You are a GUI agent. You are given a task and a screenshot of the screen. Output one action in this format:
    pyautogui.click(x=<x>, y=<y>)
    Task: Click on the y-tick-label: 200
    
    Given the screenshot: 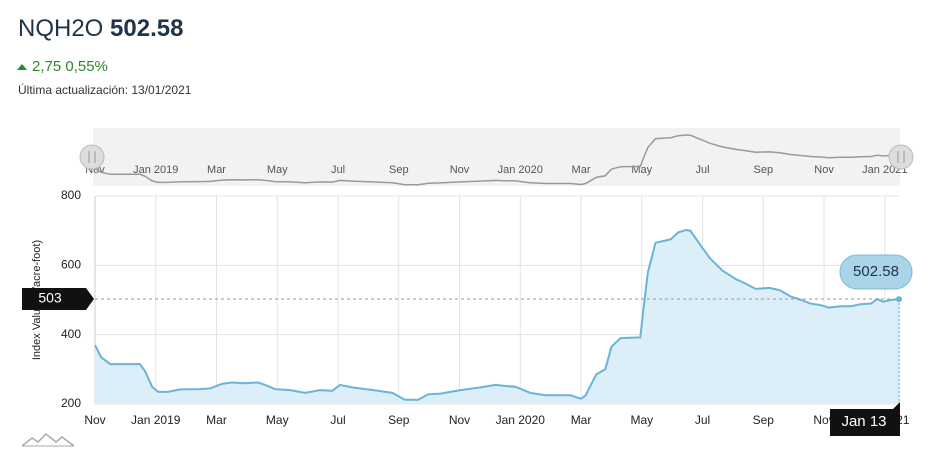 What is the action you would take?
    pyautogui.click(x=71, y=403)
    